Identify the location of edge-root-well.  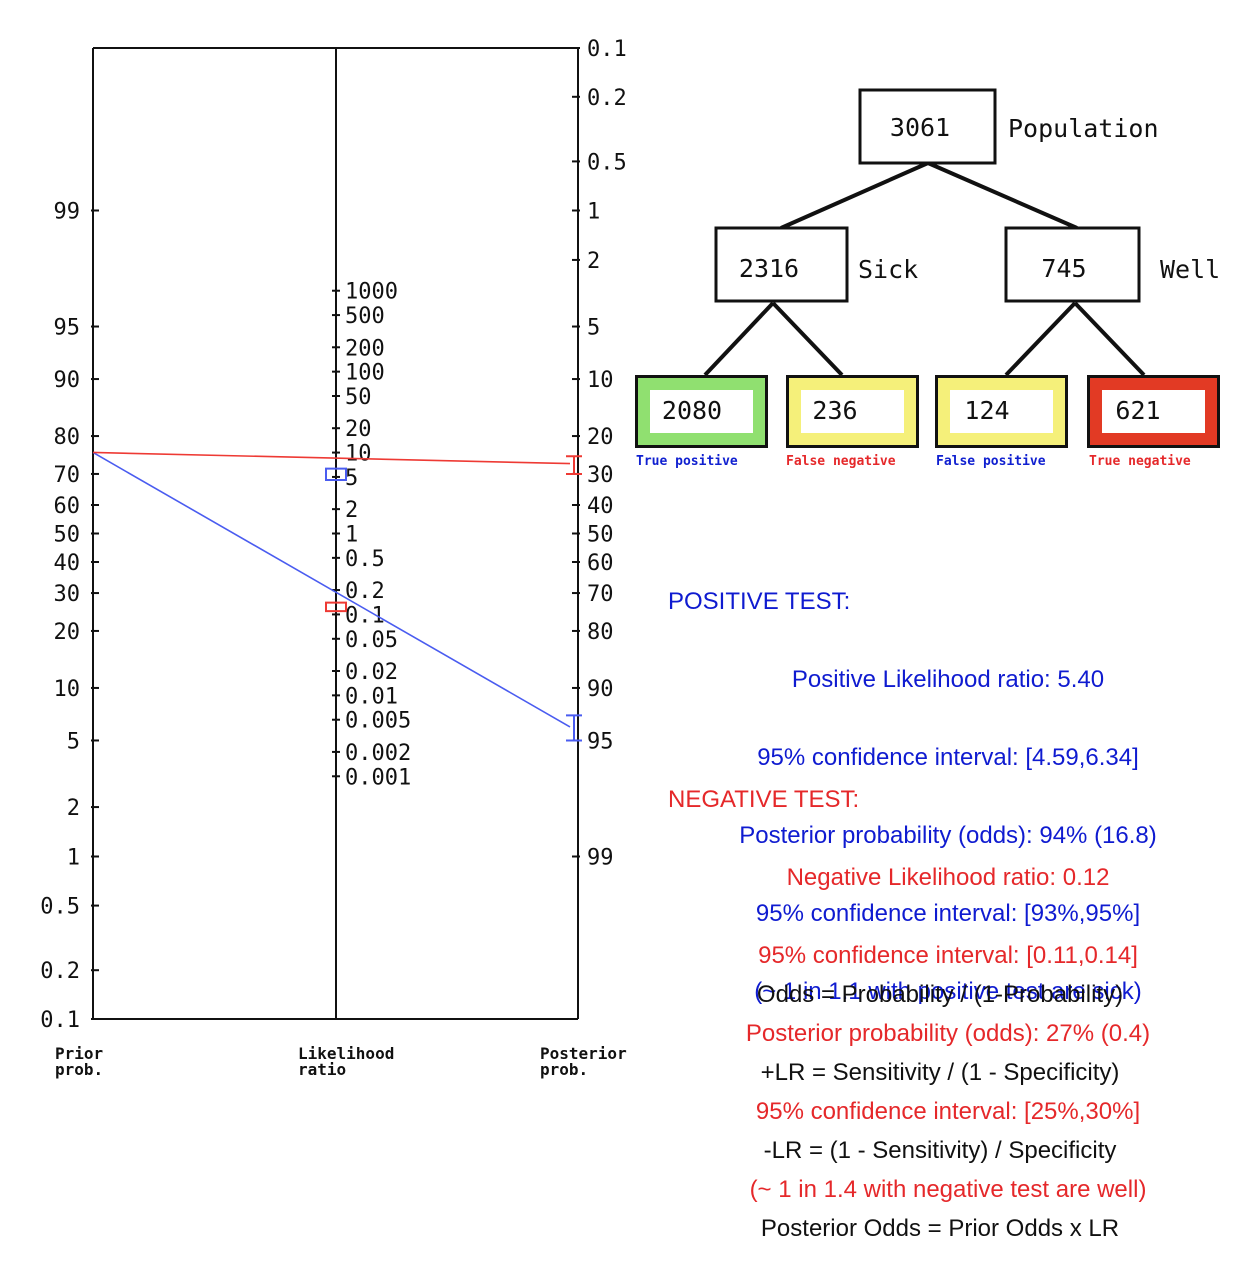
(1002, 195).